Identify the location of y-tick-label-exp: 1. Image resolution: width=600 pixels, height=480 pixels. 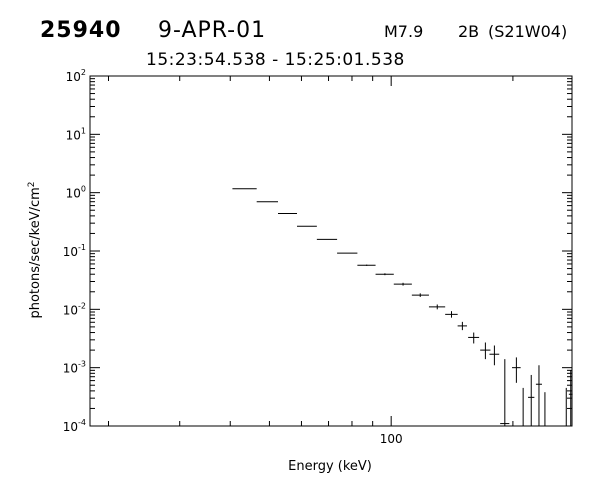
(83, 130).